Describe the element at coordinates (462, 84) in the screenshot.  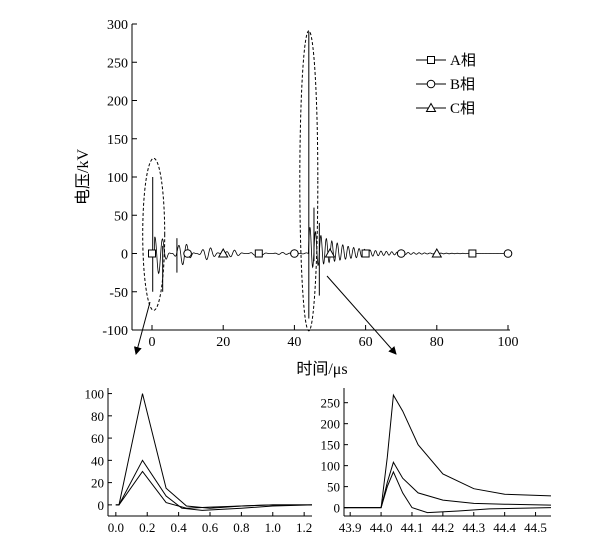
I see `legend-label: B相` at that location.